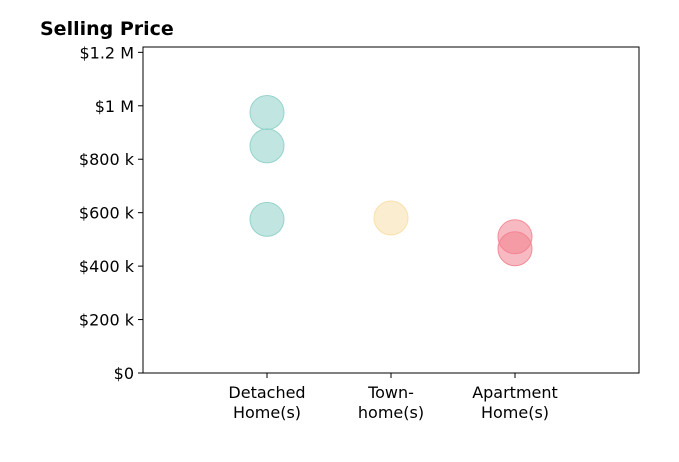  I want to click on y-tick-label: $1 M, so click(114, 106).